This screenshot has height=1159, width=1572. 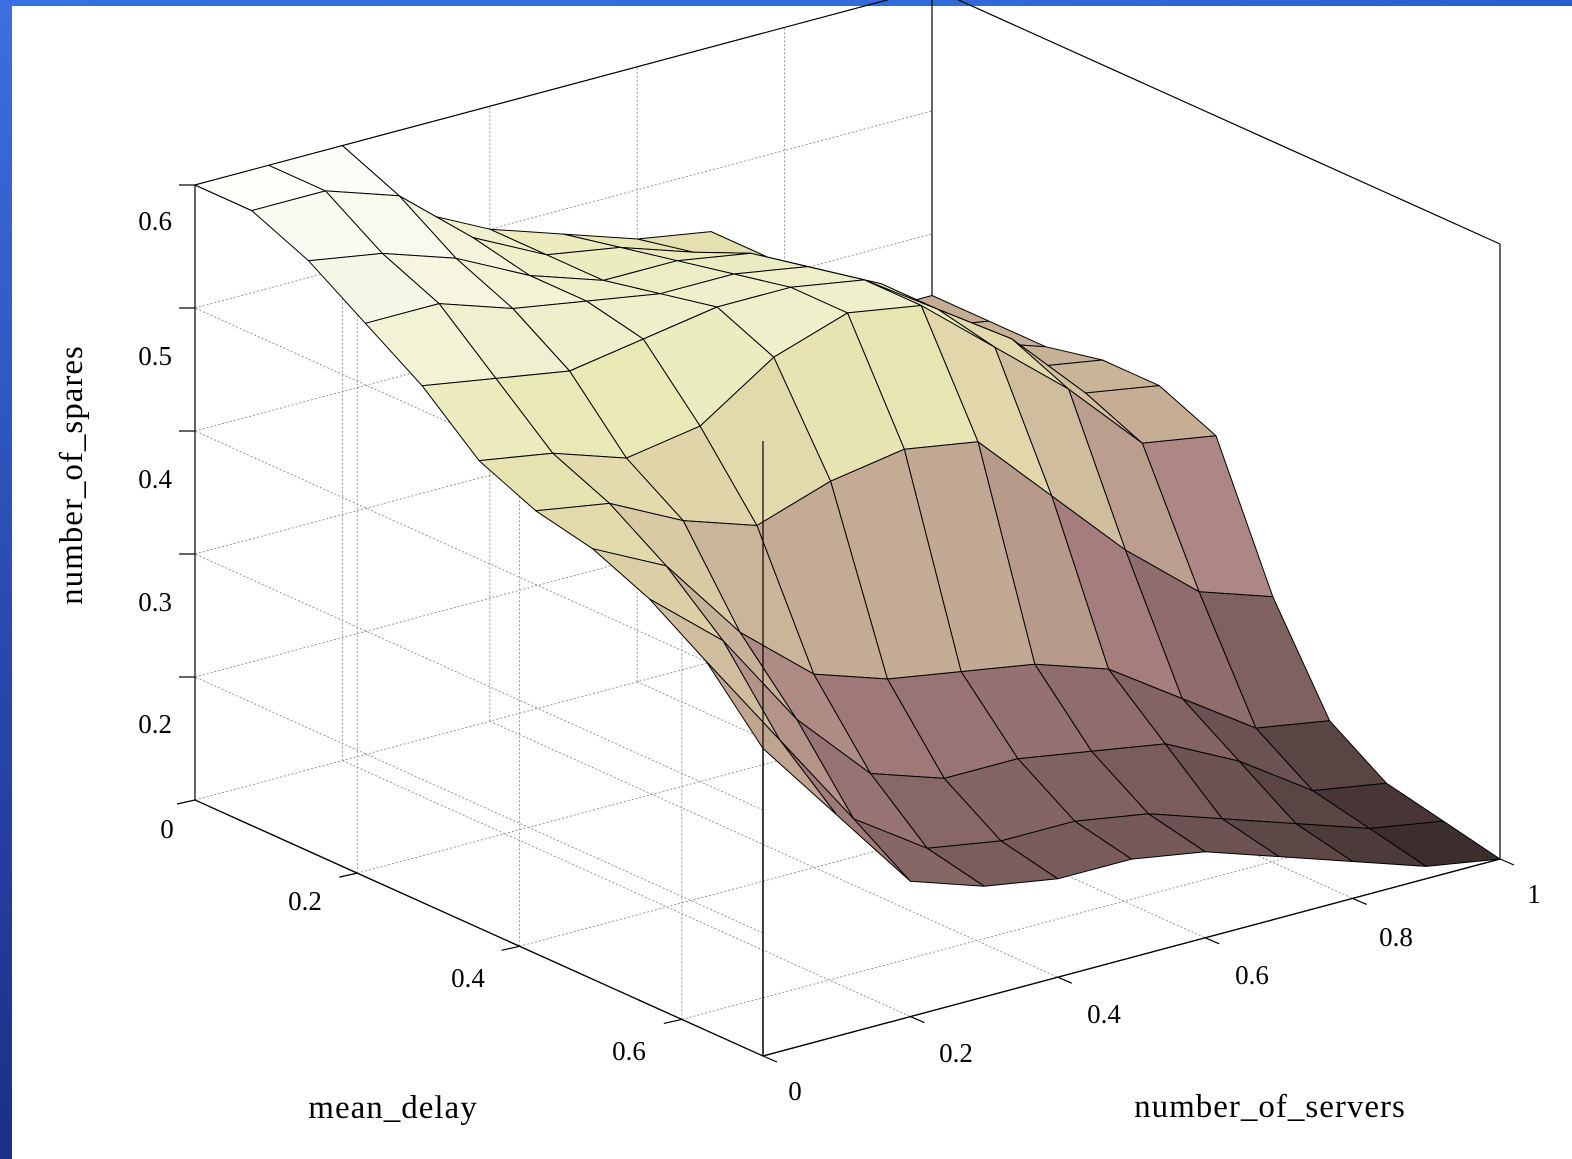 I want to click on y-tick-label: 0.4, so click(x=468, y=978).